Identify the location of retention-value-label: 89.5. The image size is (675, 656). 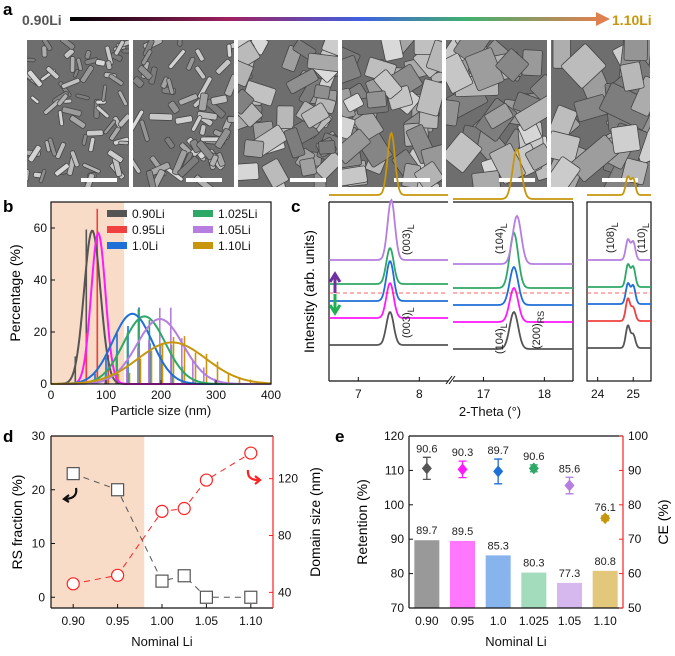
(462, 532).